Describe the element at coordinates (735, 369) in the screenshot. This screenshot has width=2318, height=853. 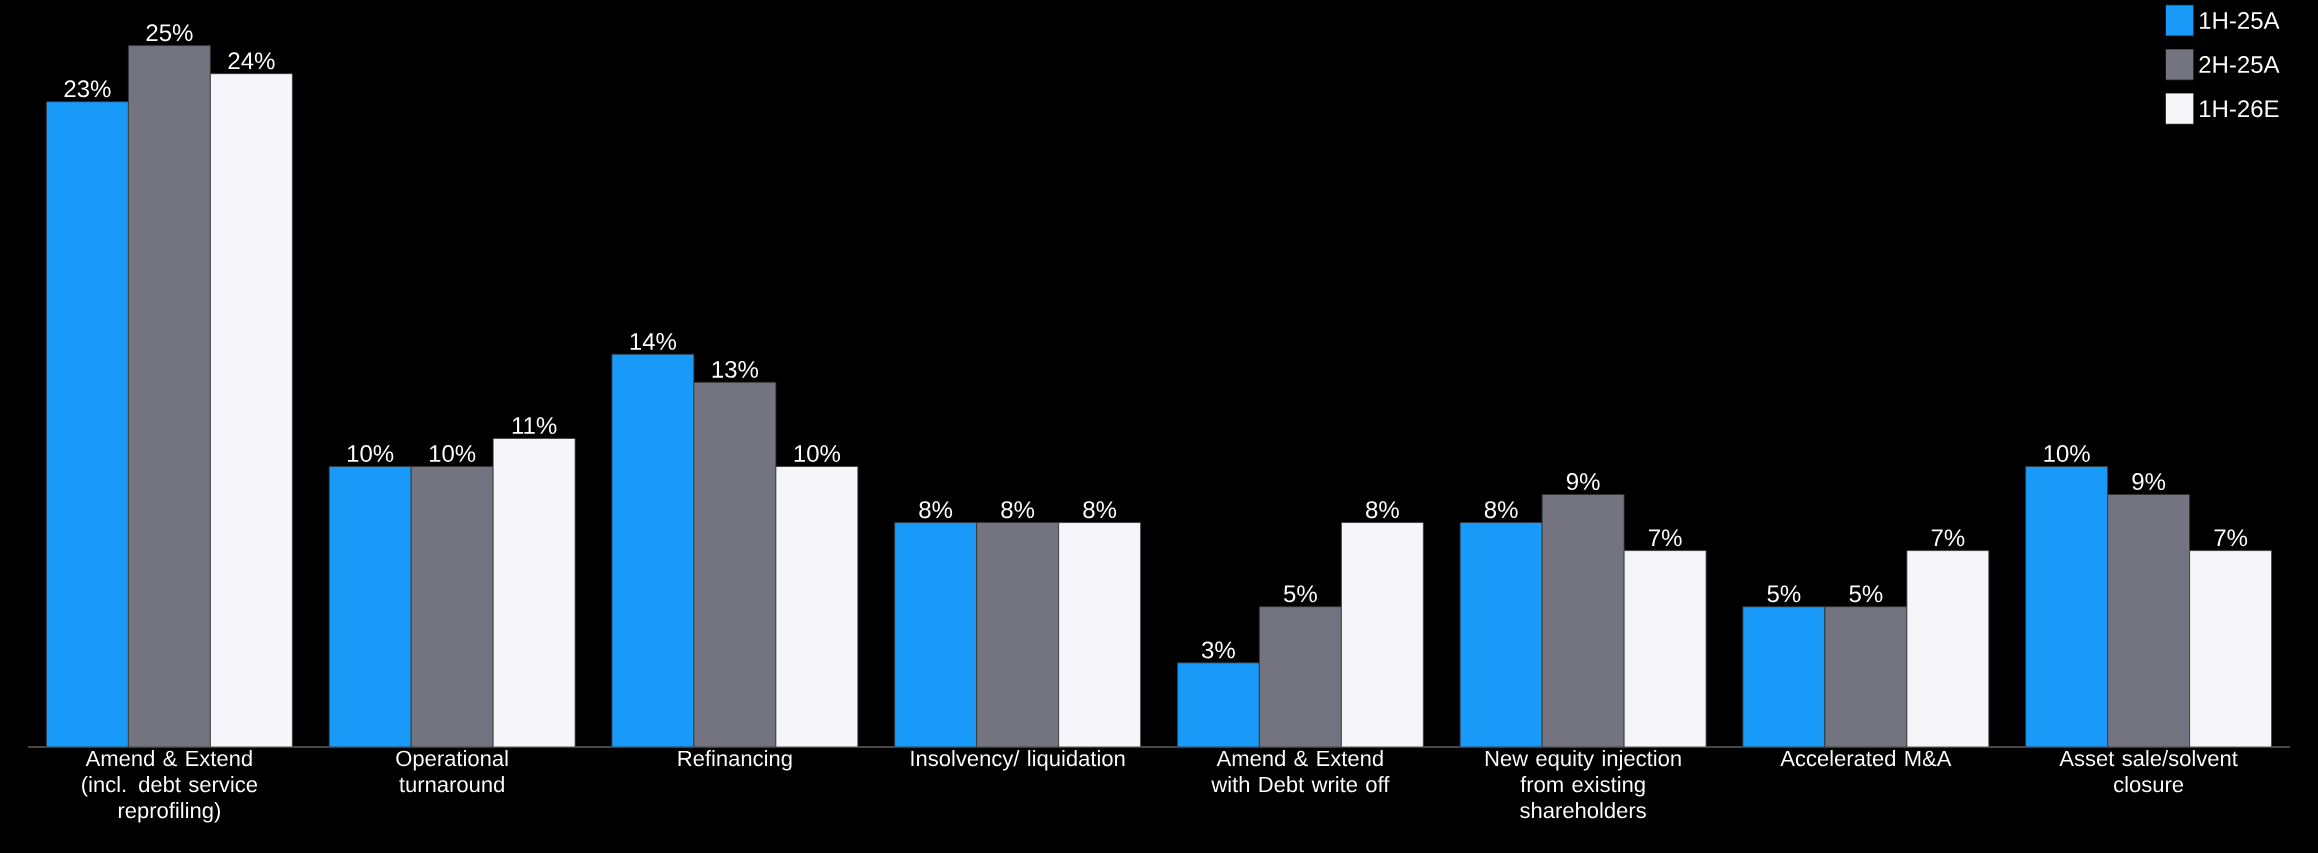
I see `data-label: 13%` at that location.